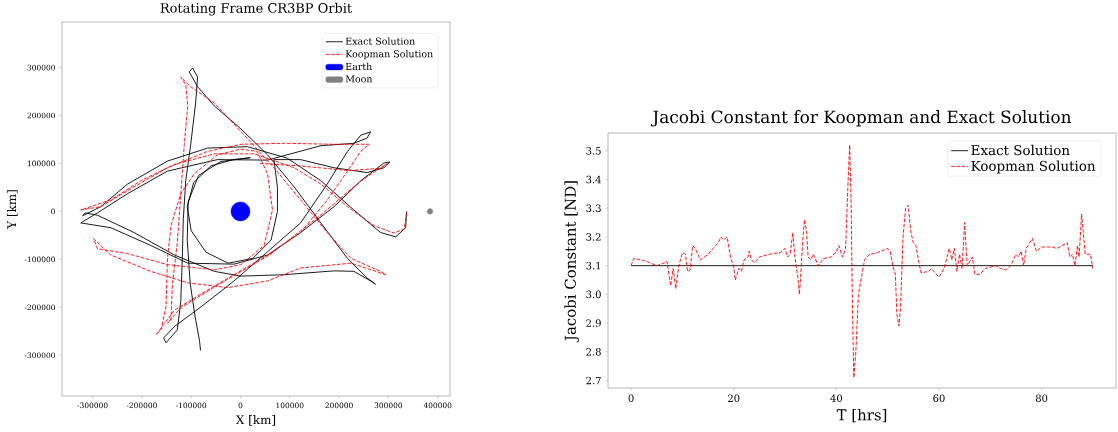  I want to click on y-tick-label: 3.2, so click(593, 237).